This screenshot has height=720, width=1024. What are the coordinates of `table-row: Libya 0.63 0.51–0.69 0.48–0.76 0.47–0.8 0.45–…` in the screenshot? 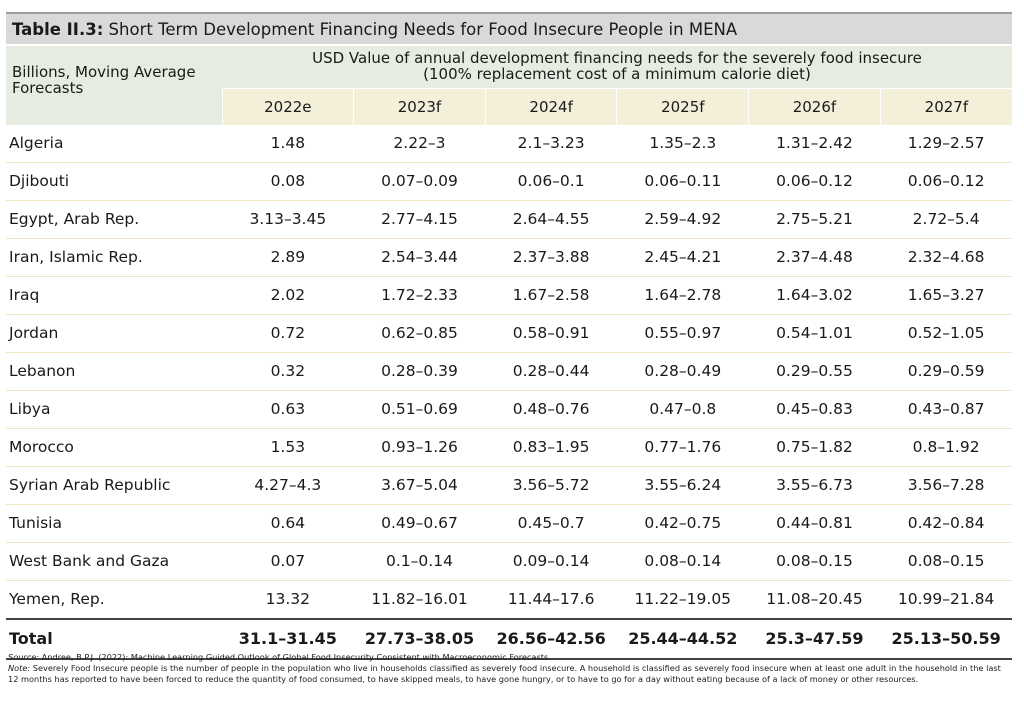 It's located at (509, 409).